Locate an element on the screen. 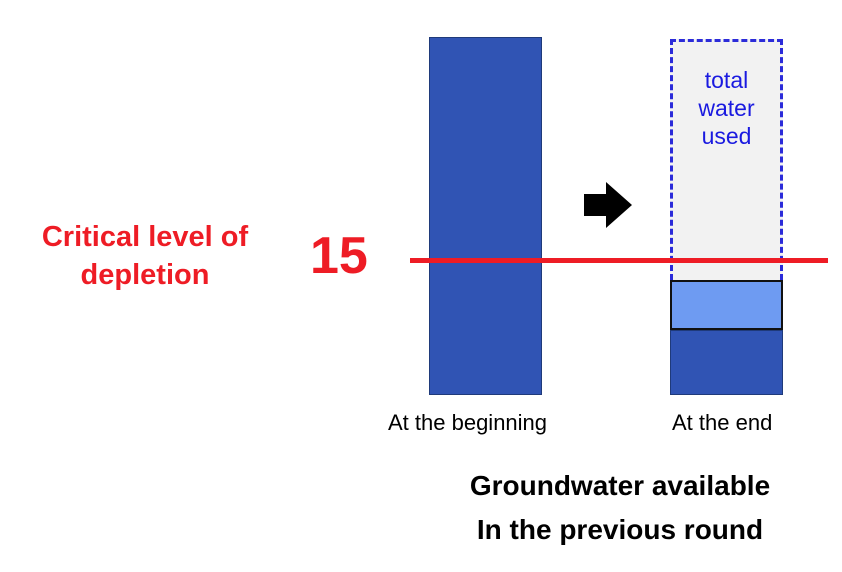 The height and width of the screenshot is (572, 842). footer-line1: Groundwater available is located at coordinates (620, 485).